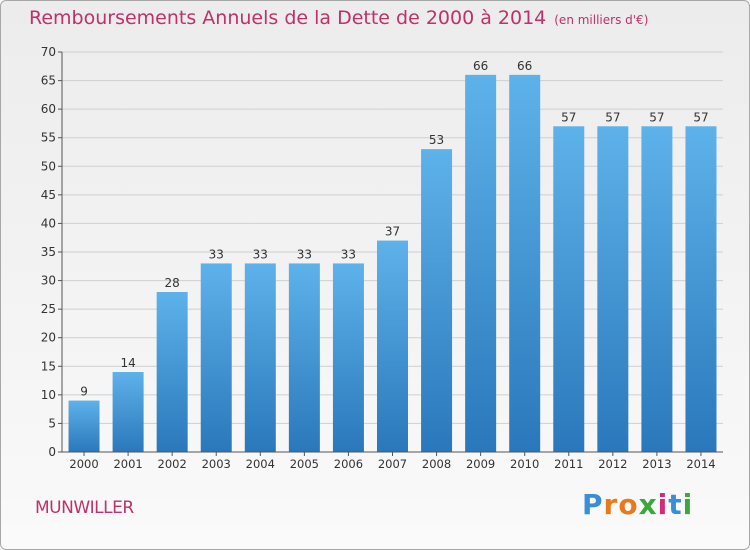 Image resolution: width=750 pixels, height=550 pixels. What do you see at coordinates (52, 423) in the screenshot?
I see `y-tick-label: 5` at bounding box center [52, 423].